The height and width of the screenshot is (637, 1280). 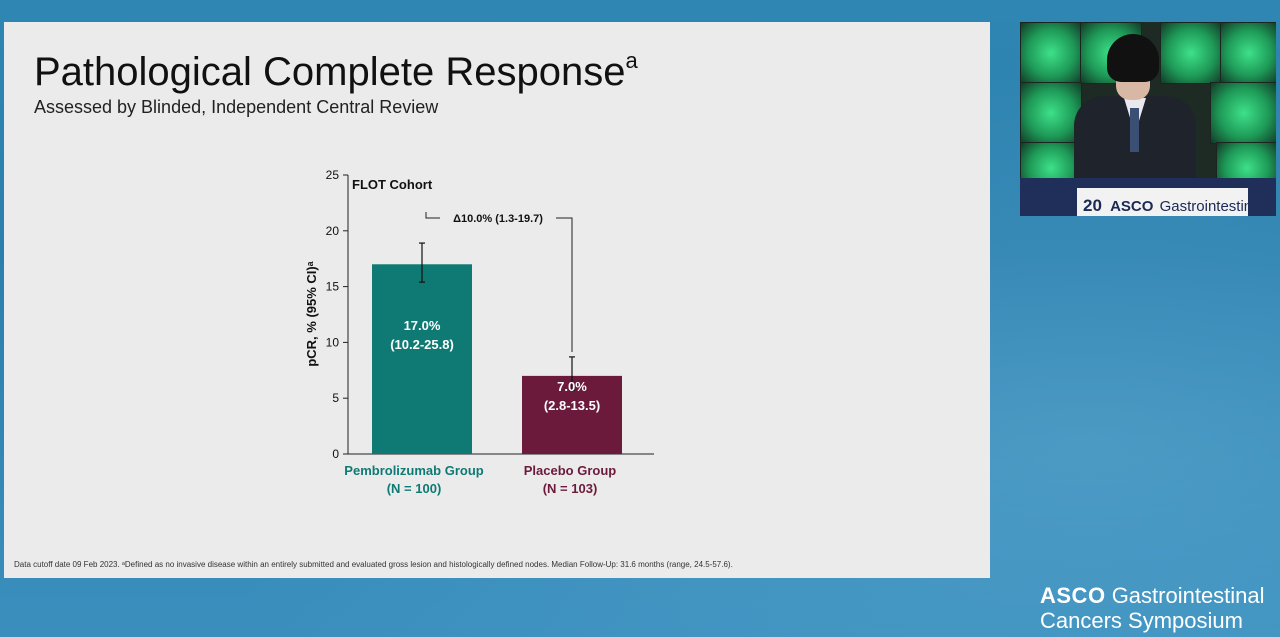 I want to click on difference-label: Δ10.0% (1.3-19.7), so click(x=498, y=219).